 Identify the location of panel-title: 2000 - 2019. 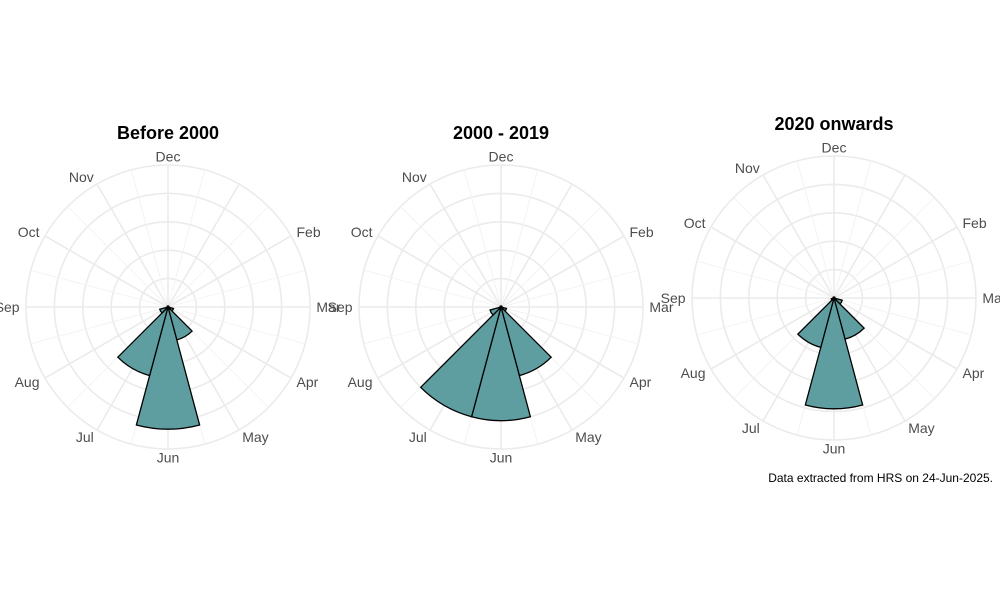
(501, 133).